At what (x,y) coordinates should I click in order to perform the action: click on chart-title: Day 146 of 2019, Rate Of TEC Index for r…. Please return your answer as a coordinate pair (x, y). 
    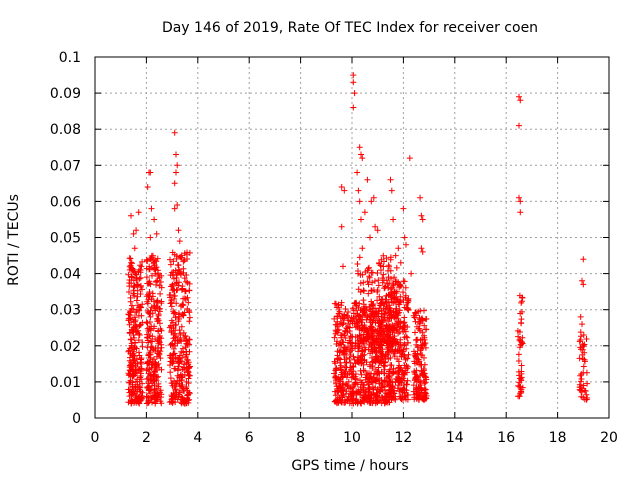
    Looking at the image, I should click on (350, 28).